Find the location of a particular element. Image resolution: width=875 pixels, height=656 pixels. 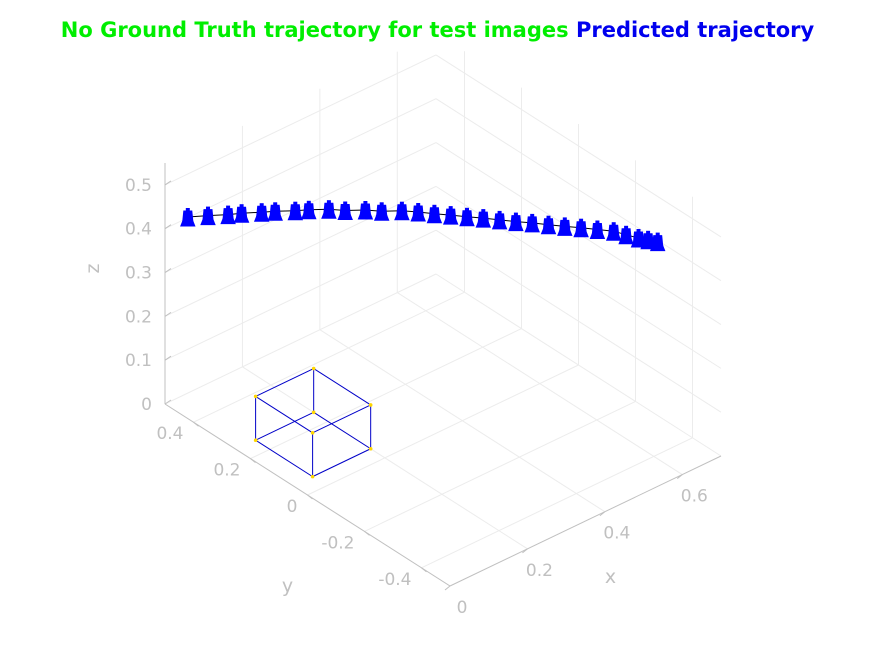

y-tick-label: 0.2 is located at coordinates (226, 471).